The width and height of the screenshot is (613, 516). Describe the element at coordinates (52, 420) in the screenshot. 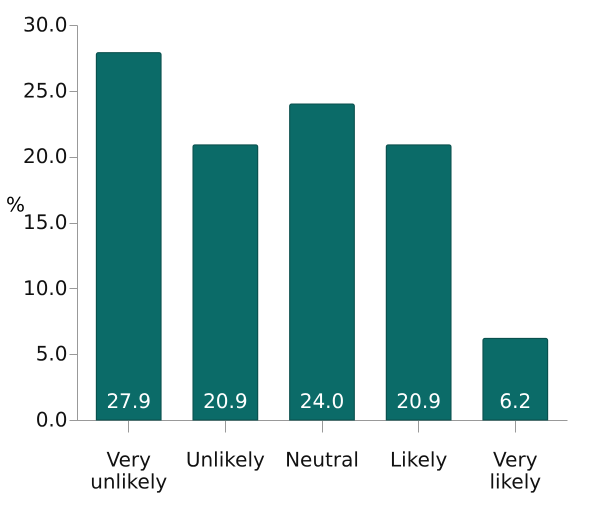

I see `y-tick-label: 0.0` at that location.